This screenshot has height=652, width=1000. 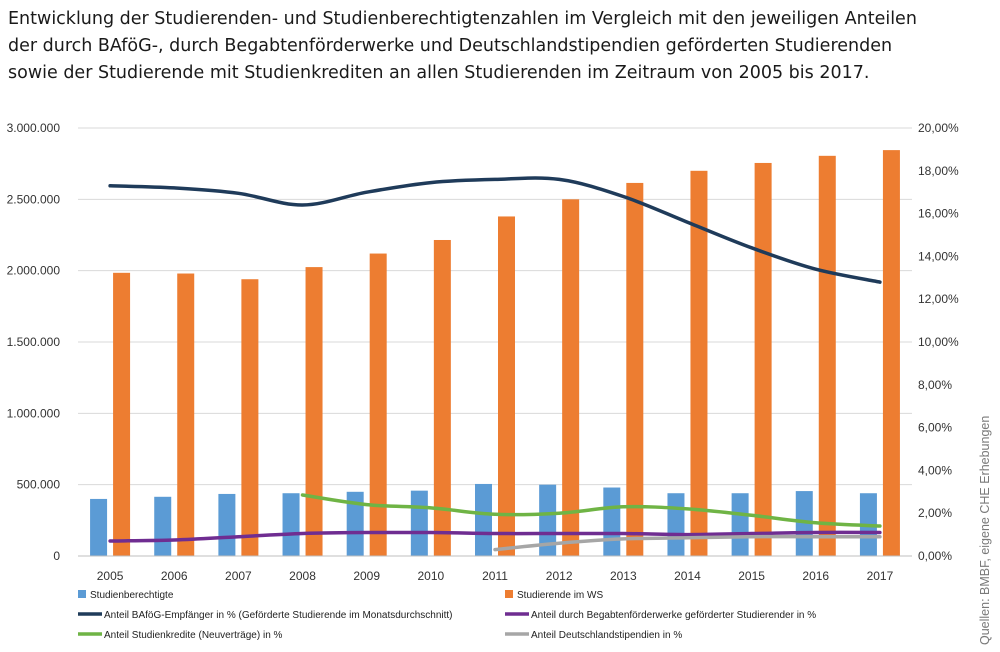 What do you see at coordinates (880, 576) in the screenshot?
I see `x-tick-label: 2017` at bounding box center [880, 576].